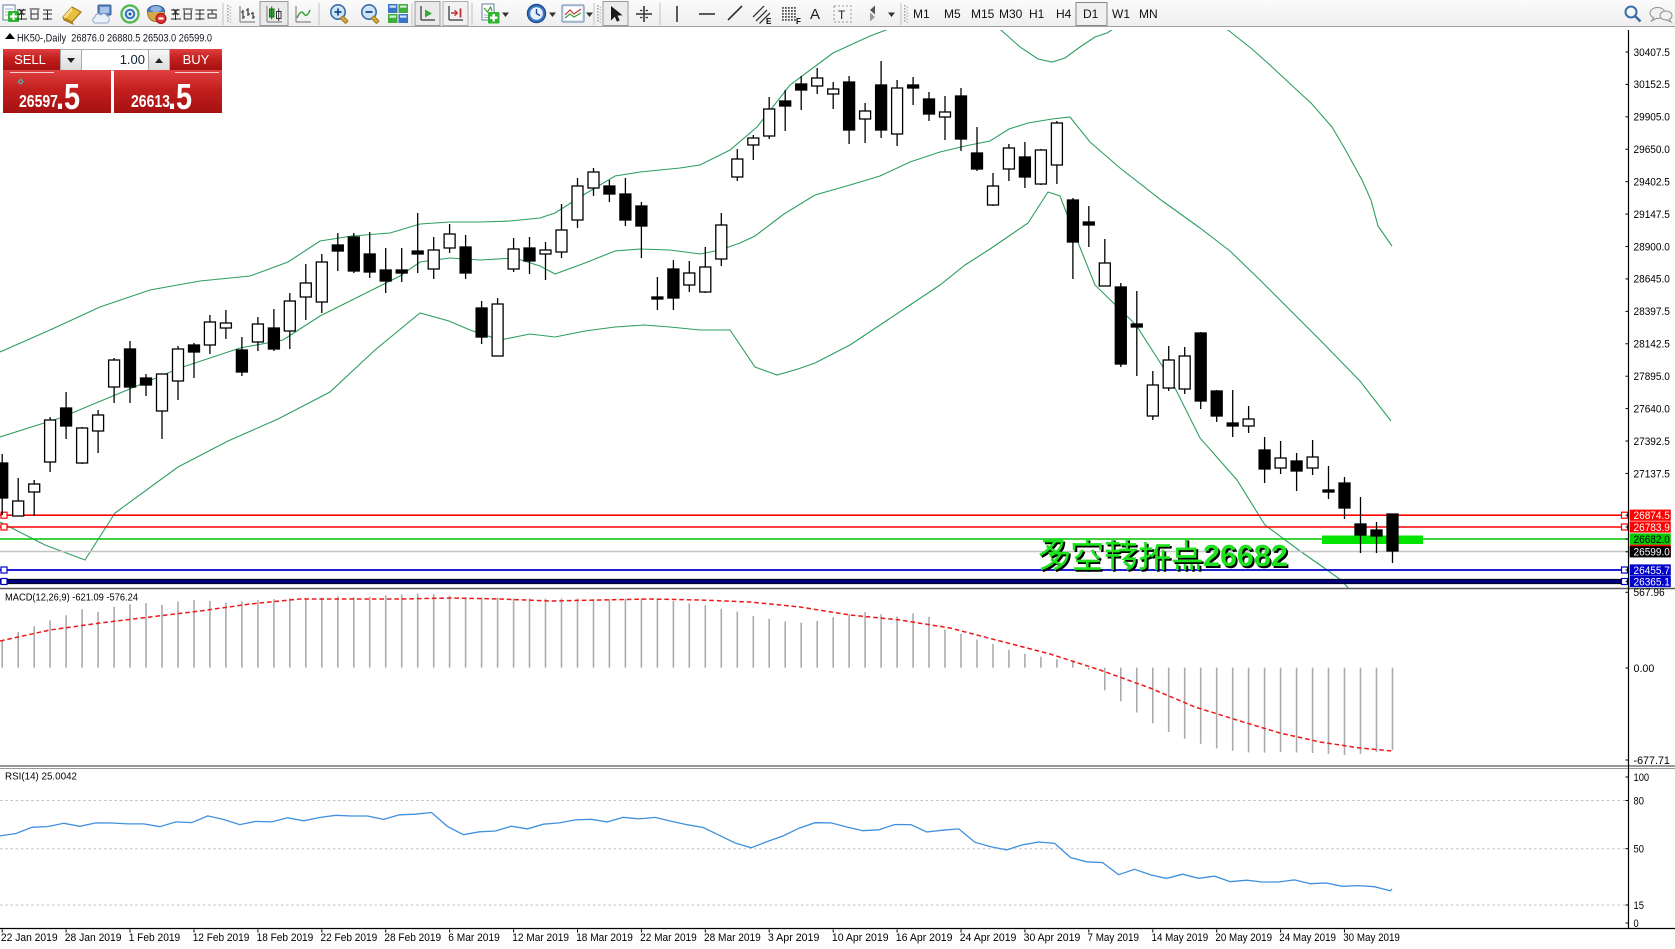  I want to click on svg-text: 28397.5, so click(1652, 312).